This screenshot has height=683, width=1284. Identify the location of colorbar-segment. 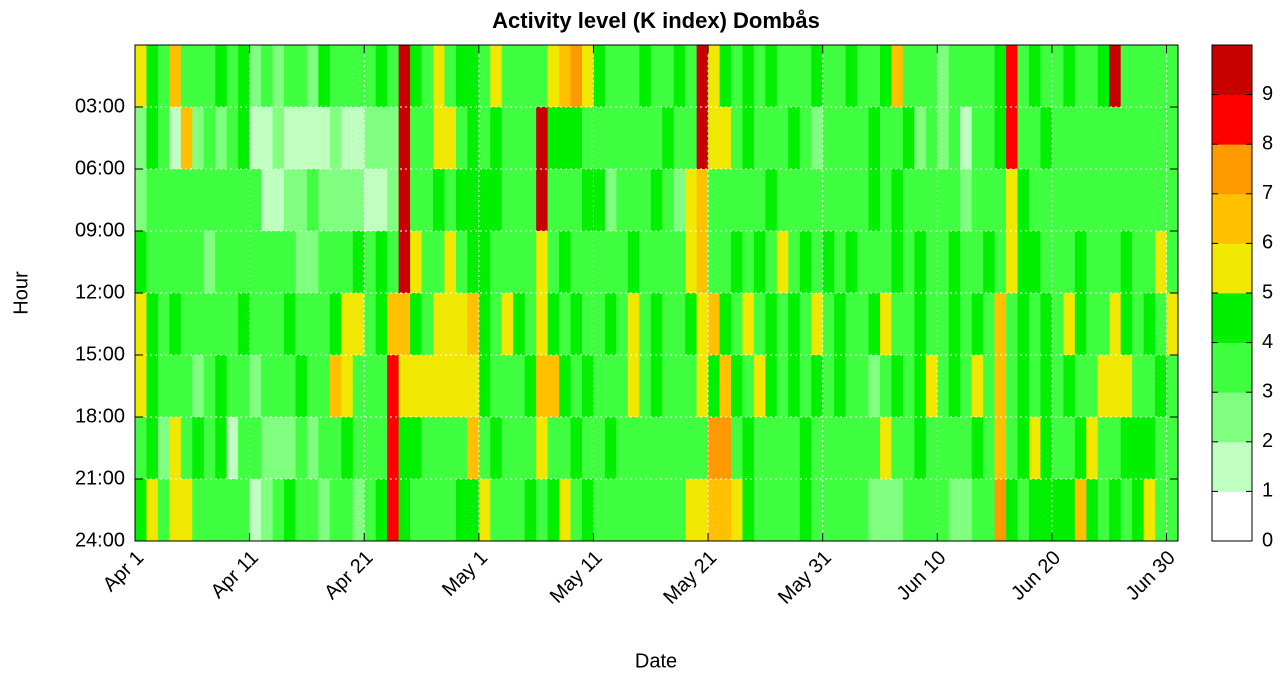
(1232, 119).